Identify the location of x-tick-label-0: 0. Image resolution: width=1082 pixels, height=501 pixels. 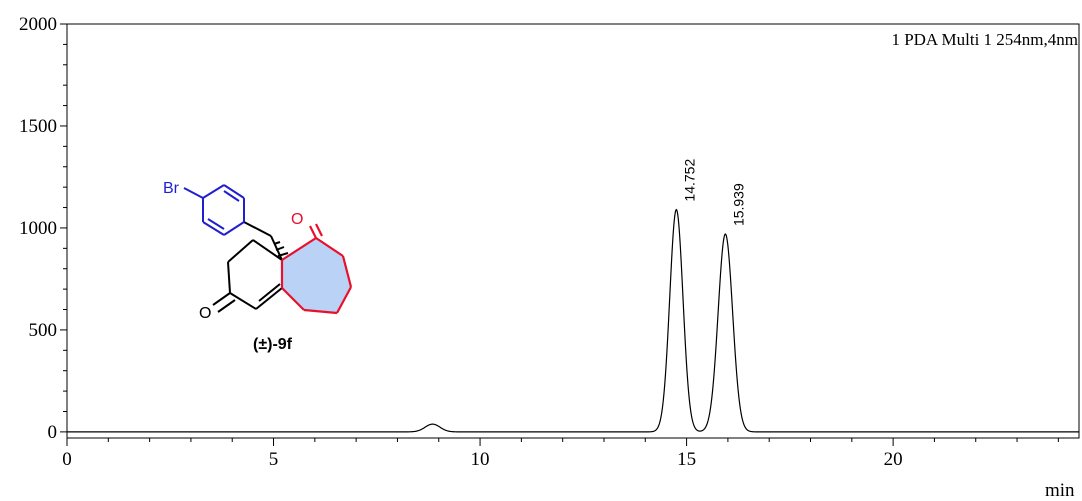
(67, 459).